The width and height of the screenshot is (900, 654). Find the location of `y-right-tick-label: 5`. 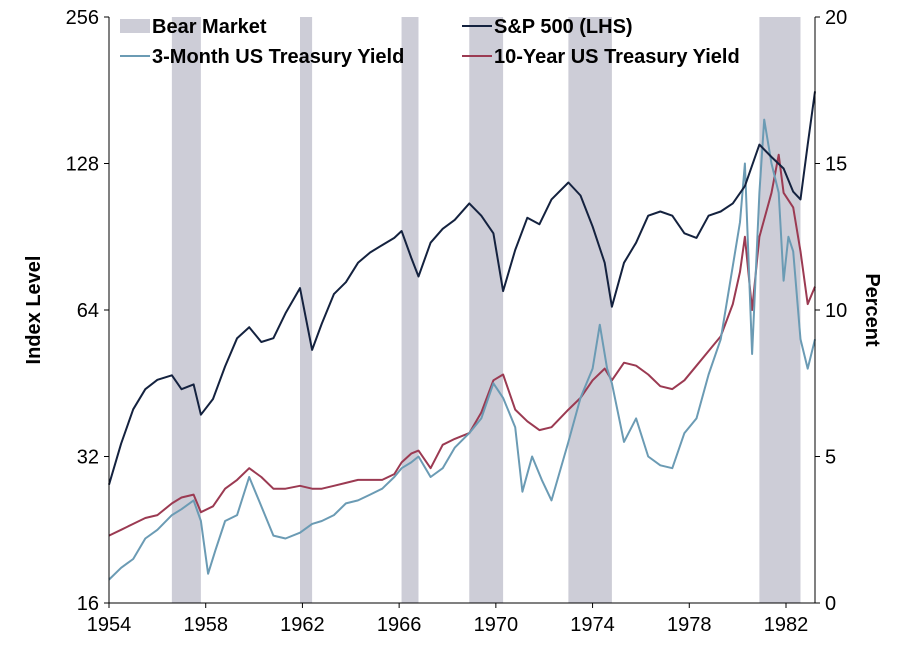

y-right-tick-label: 5 is located at coordinates (830, 458).